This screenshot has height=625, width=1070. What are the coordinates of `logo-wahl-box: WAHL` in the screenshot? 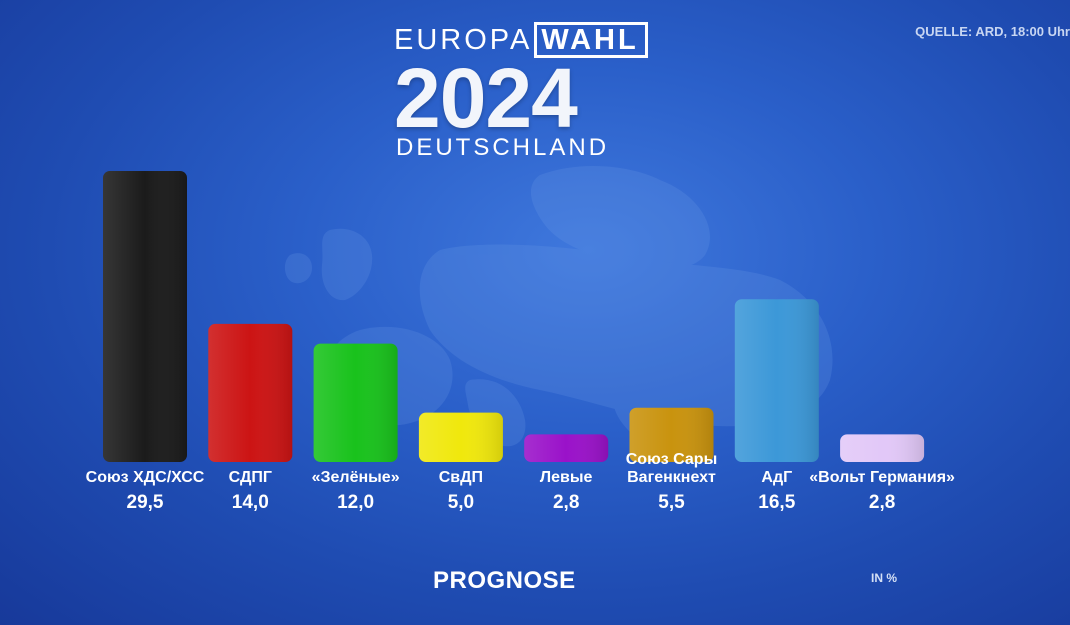 It's located at (591, 40).